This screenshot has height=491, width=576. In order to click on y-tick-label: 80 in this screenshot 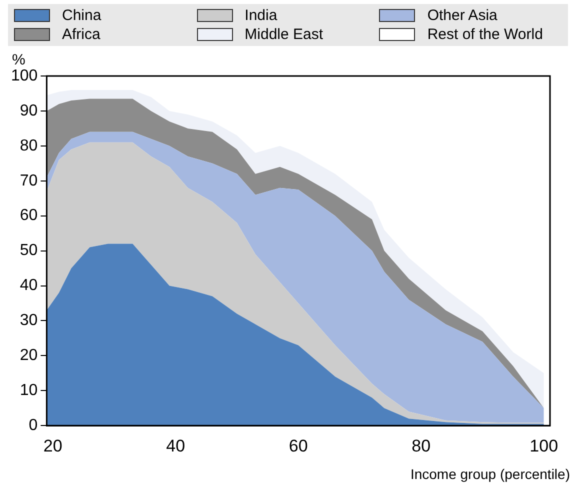, I will do `click(29, 145)`.